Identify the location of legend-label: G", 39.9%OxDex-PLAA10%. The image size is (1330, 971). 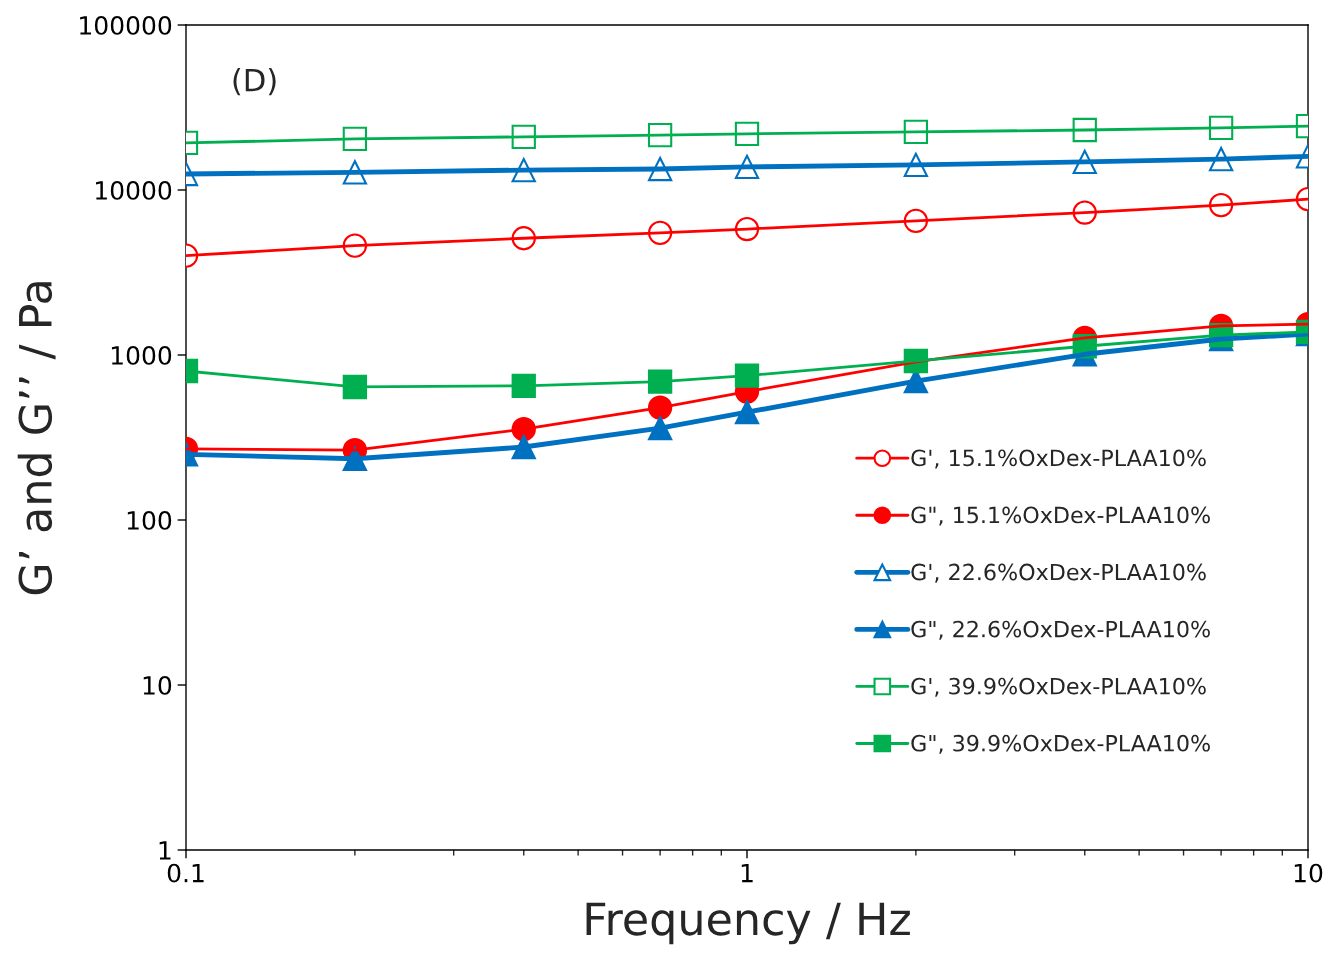
(1060, 744).